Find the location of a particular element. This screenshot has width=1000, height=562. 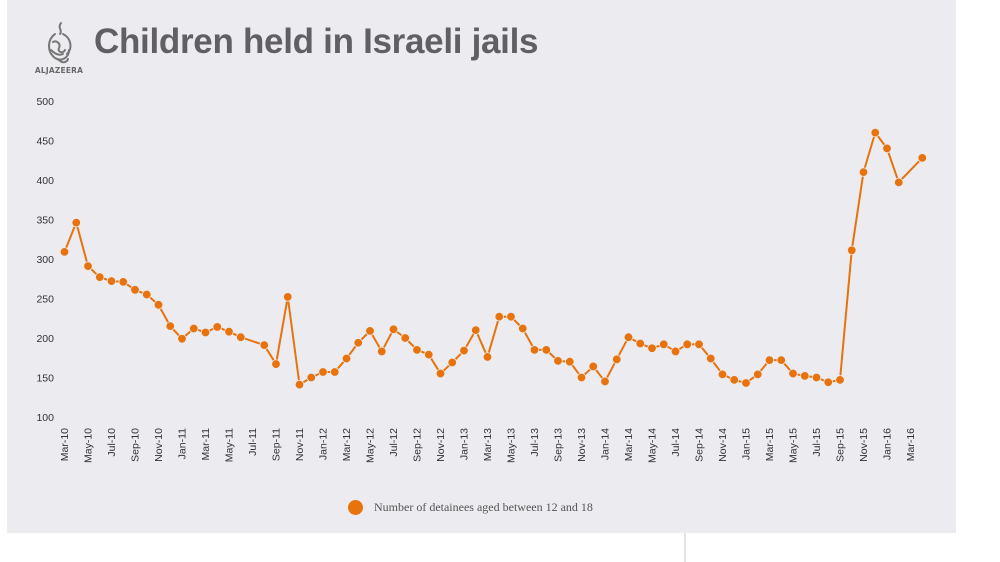

data-point: Jul-10: 272 is located at coordinates (111, 281).